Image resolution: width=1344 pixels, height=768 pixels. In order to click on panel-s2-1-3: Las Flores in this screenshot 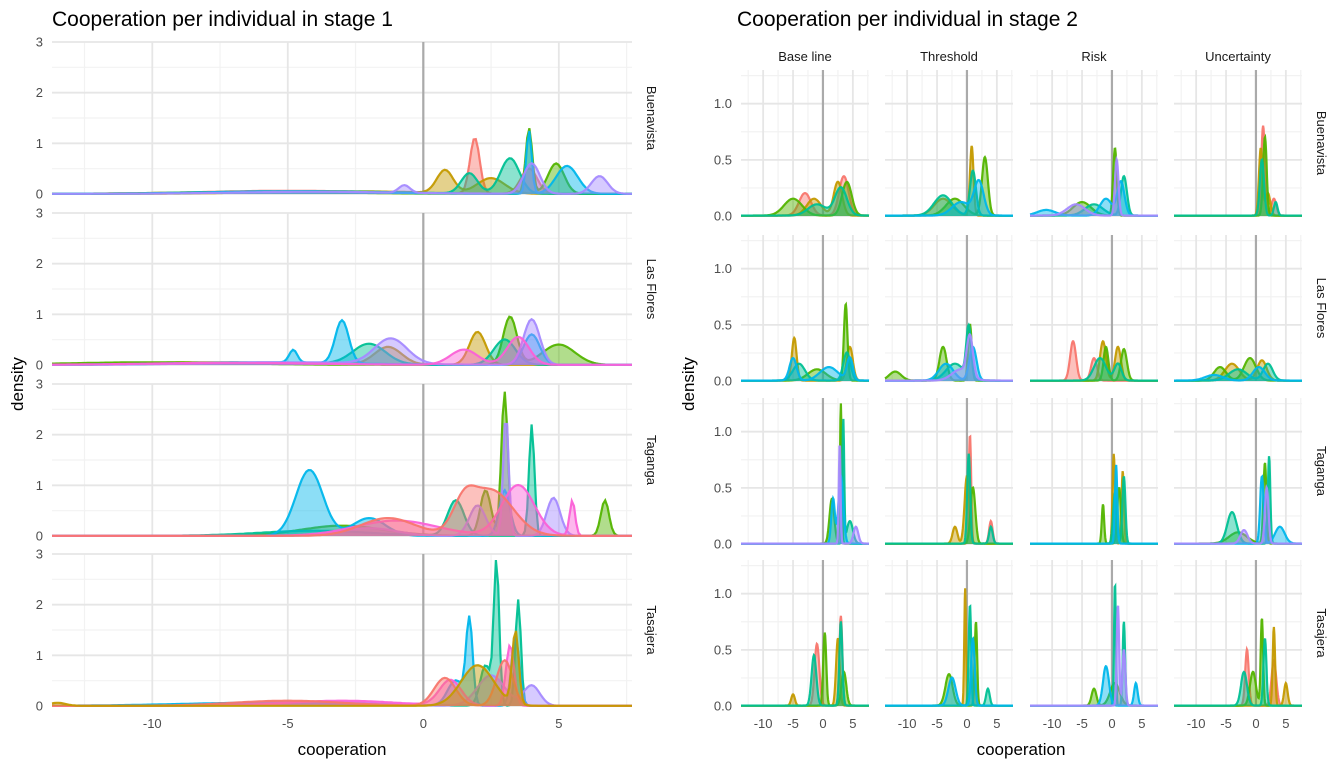, I will do `click(1251, 308)`.